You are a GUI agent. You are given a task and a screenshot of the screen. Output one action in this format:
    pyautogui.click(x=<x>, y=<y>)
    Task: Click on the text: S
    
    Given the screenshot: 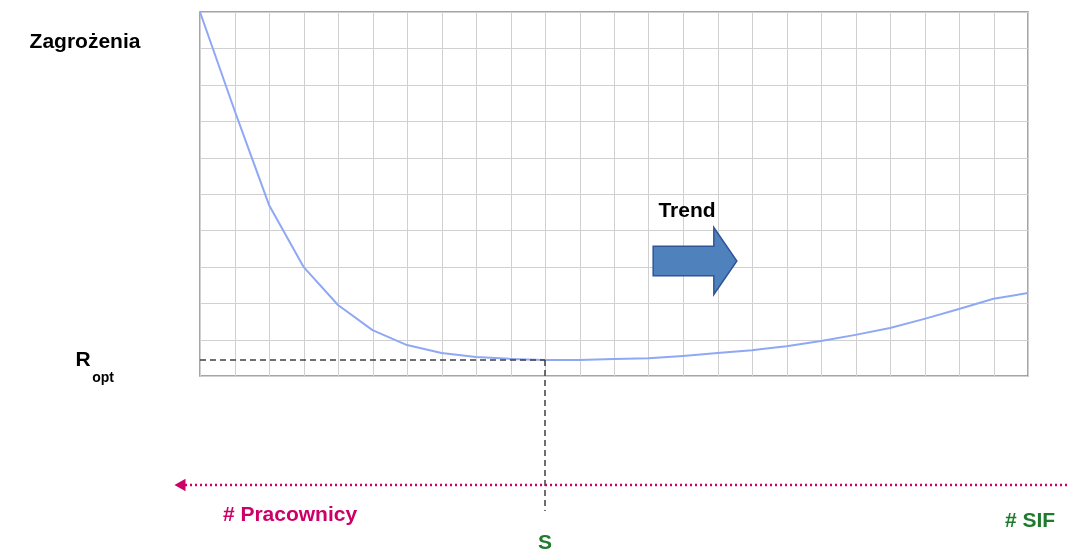 What is the action you would take?
    pyautogui.click(x=545, y=541)
    